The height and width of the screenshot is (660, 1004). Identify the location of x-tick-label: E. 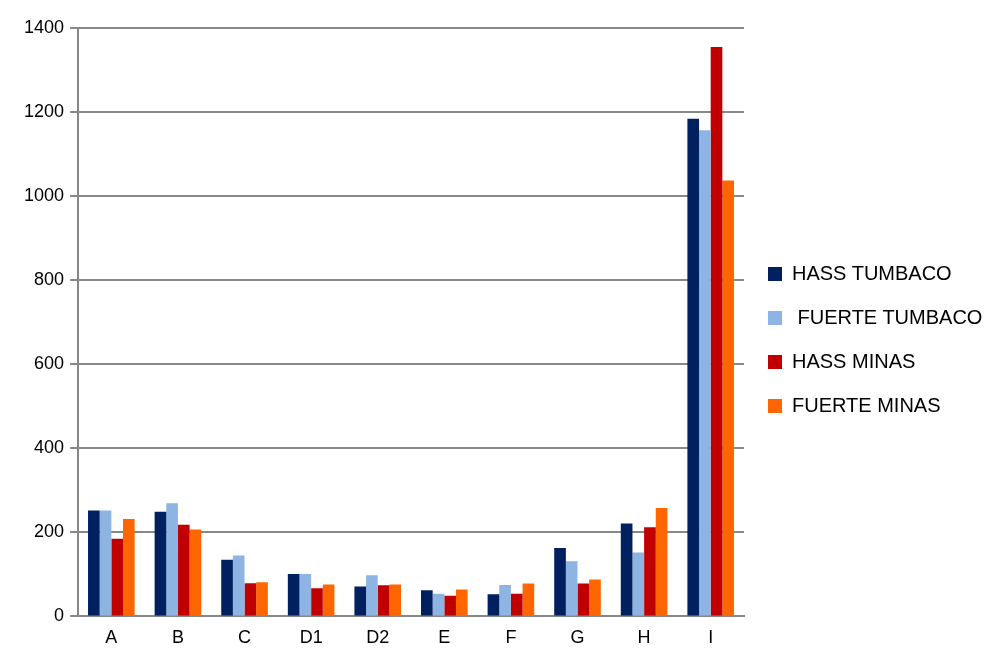
(444, 637).